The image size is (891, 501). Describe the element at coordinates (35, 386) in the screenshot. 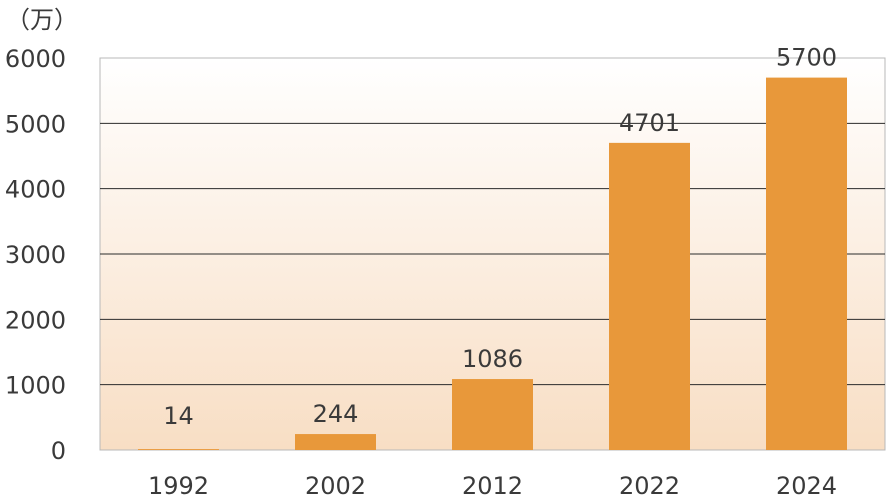

I see `y-tick-label: 1000` at that location.